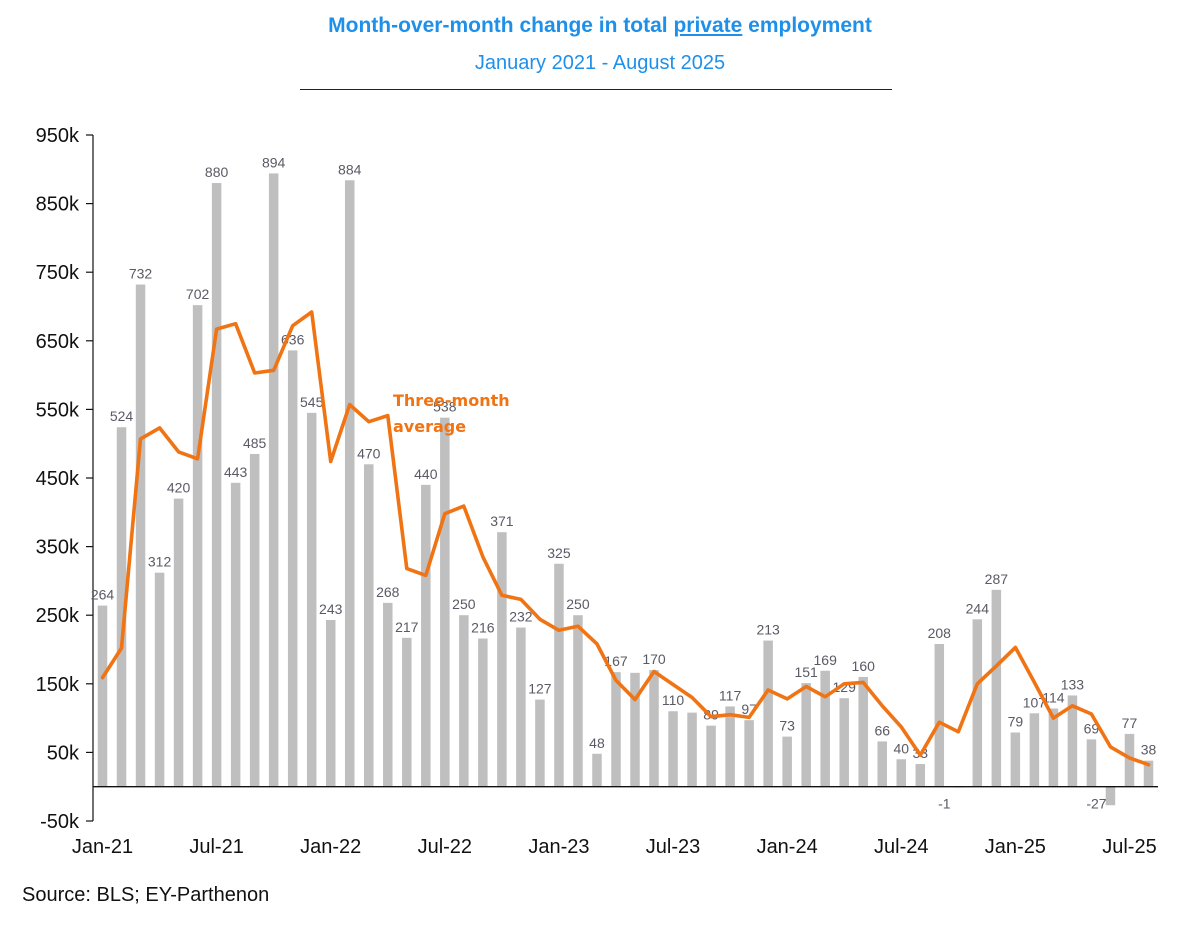 The width and height of the screenshot is (1200, 936). What do you see at coordinates (1053, 697) in the screenshot?
I see `bar-data-label: 114` at bounding box center [1053, 697].